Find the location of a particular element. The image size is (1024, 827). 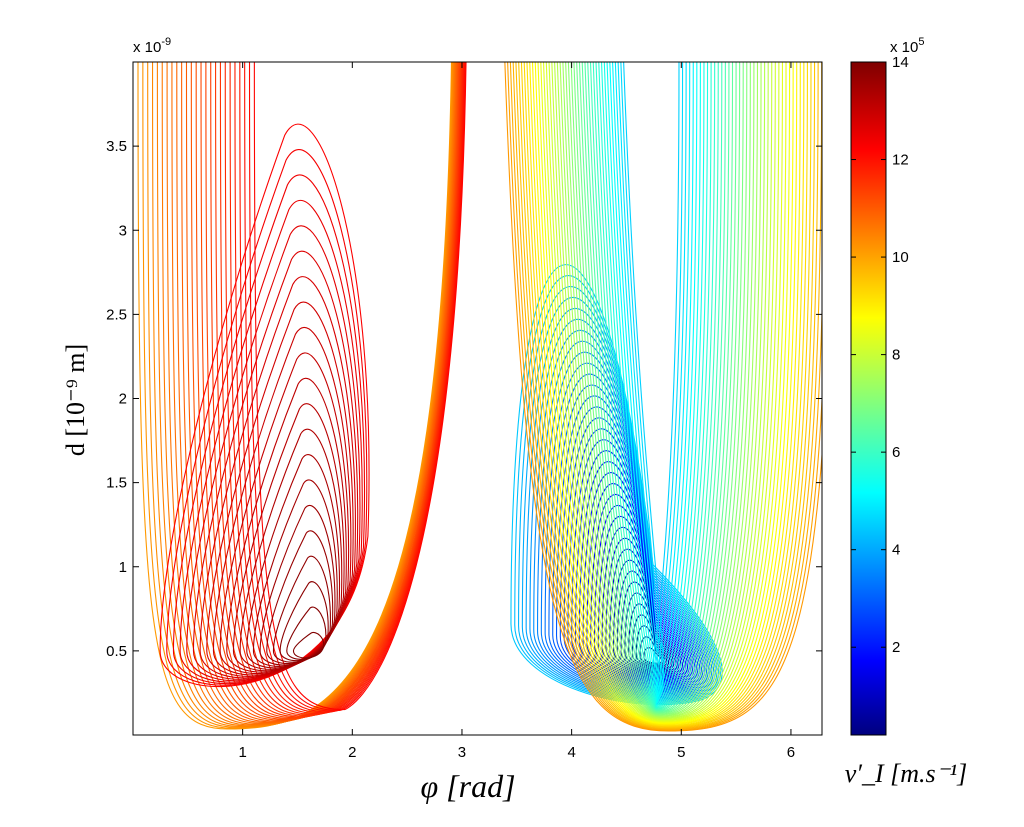

y-tick-label: 0.5 is located at coordinates (116, 651).